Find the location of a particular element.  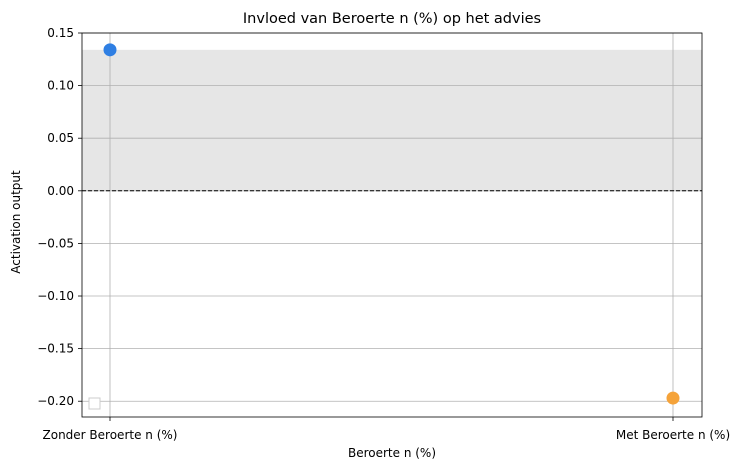

chart-title: Invloed van Beroerte n (%) op het advies is located at coordinates (392, 19).